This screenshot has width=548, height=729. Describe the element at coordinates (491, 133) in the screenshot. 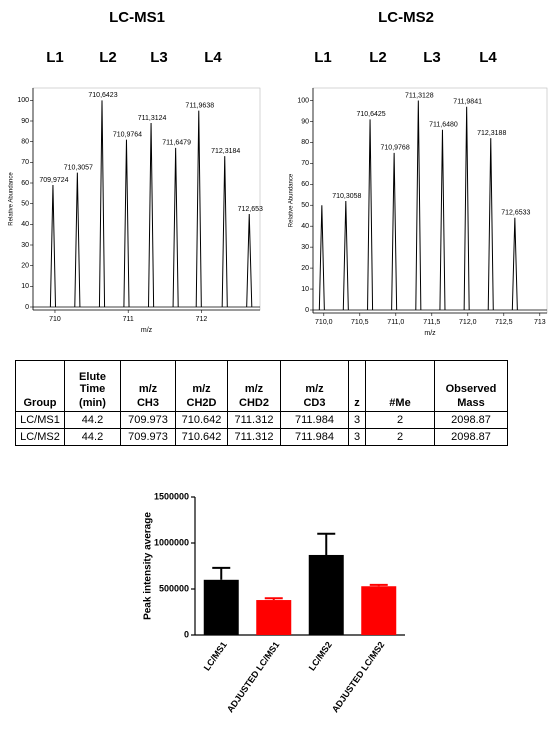

I see `peak-label: 712,3188` at that location.